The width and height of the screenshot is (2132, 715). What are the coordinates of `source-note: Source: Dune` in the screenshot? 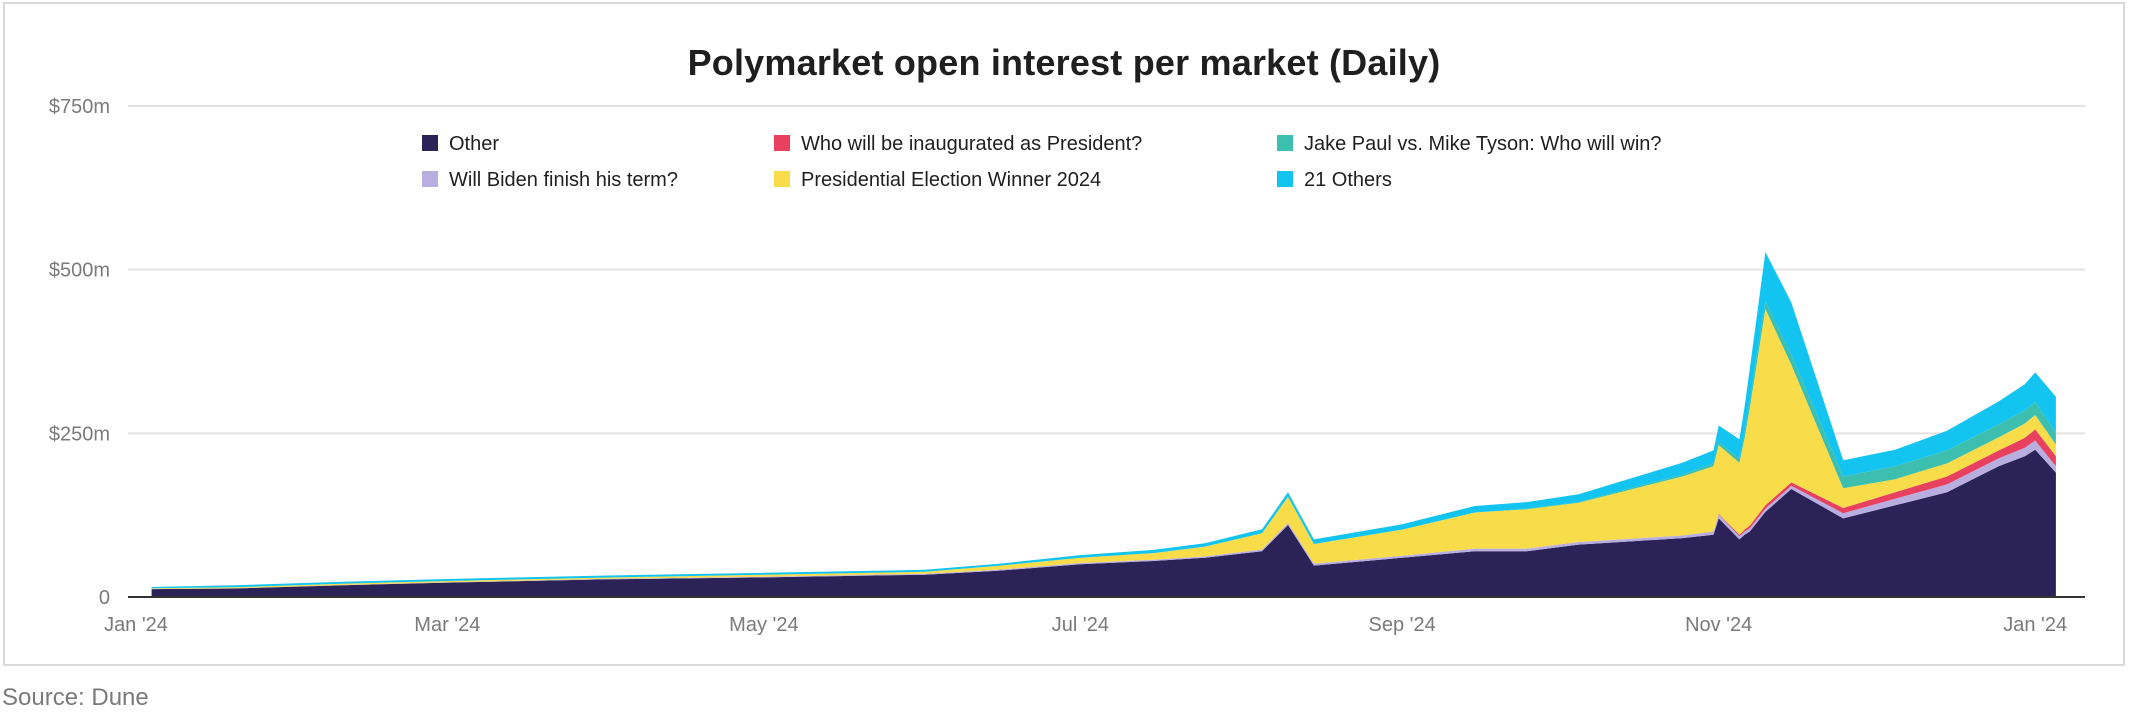 It's located at (75, 697).